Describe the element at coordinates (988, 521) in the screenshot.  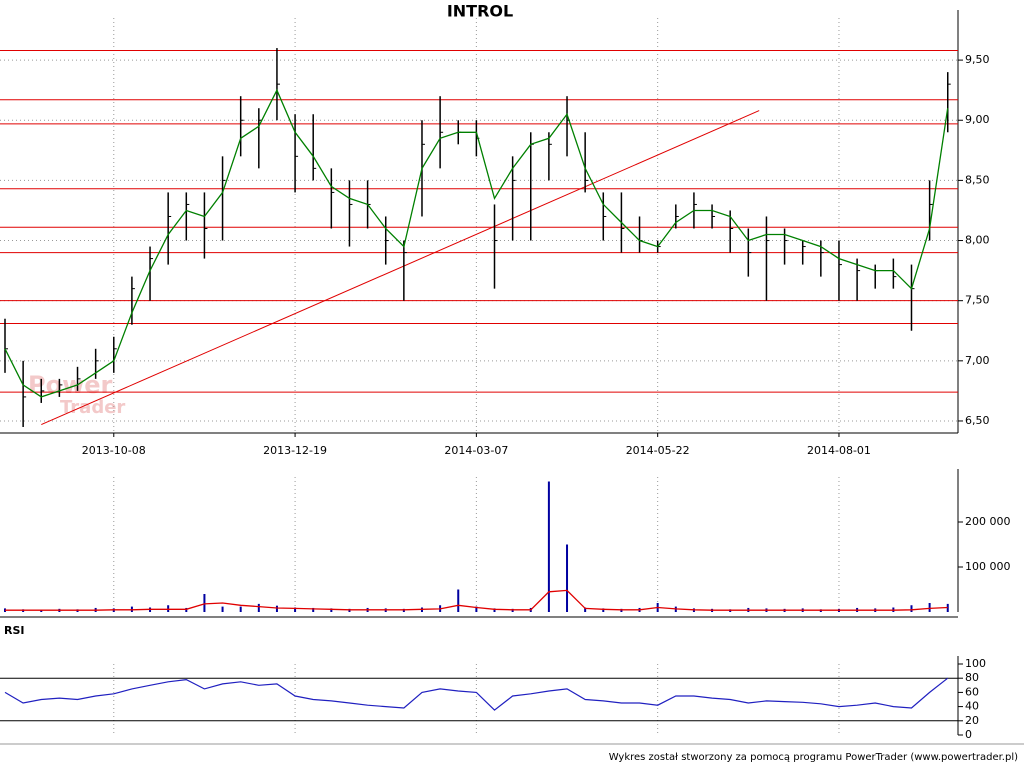
I see `y-tick-label: 200 000` at that location.